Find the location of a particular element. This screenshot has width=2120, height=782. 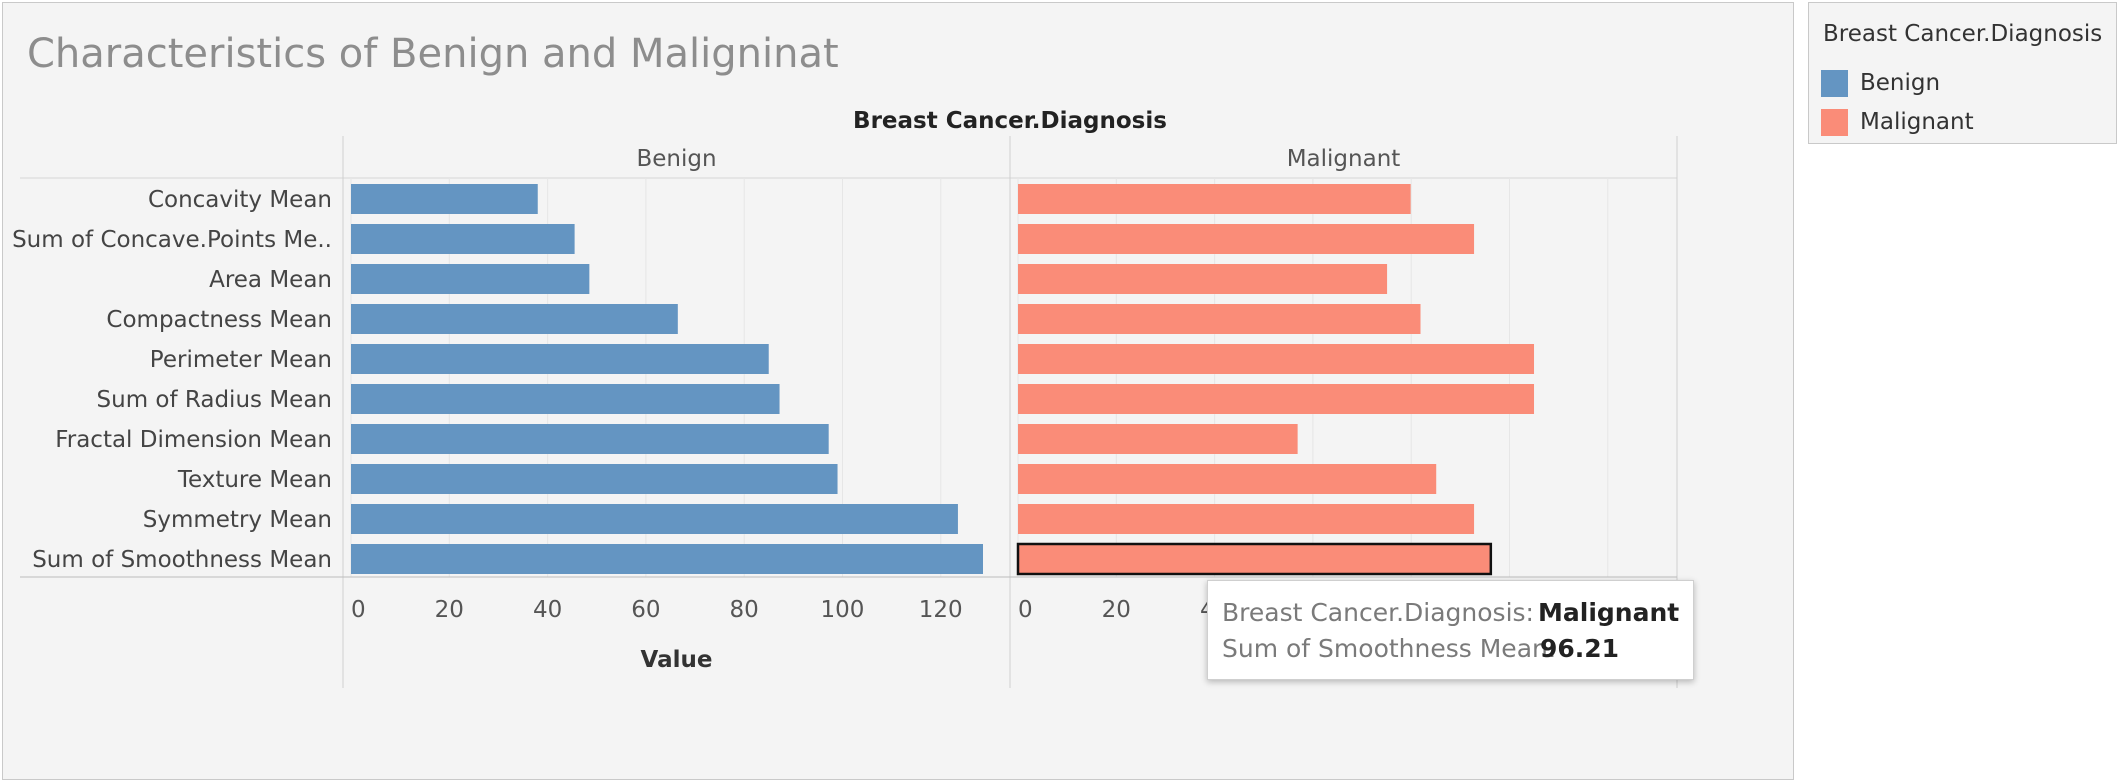

x-tick-label-benign-0: 0 is located at coordinates (358, 610).